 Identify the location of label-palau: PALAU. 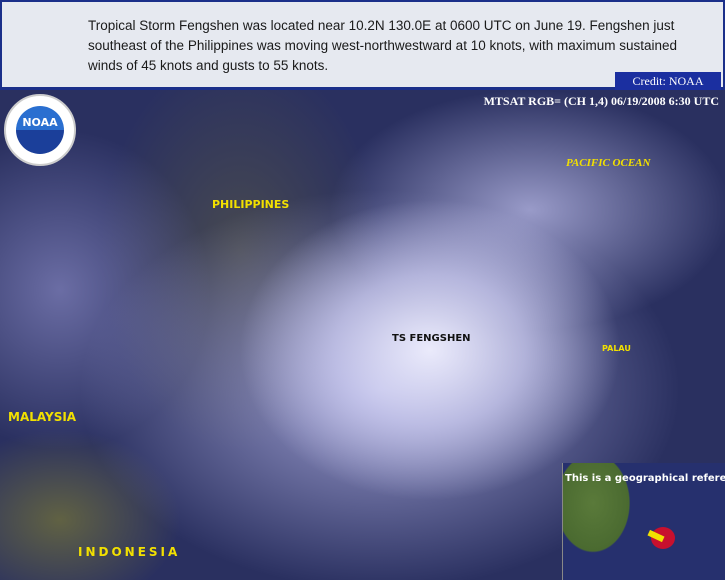
(616, 348).